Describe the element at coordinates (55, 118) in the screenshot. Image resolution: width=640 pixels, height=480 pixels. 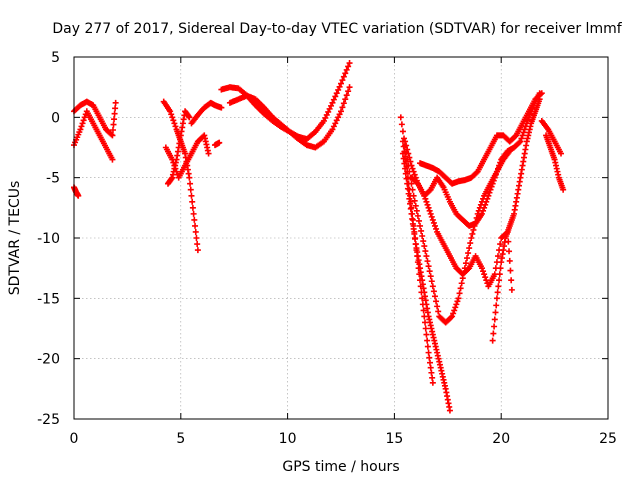
I see `y-tick-label: 0` at that location.